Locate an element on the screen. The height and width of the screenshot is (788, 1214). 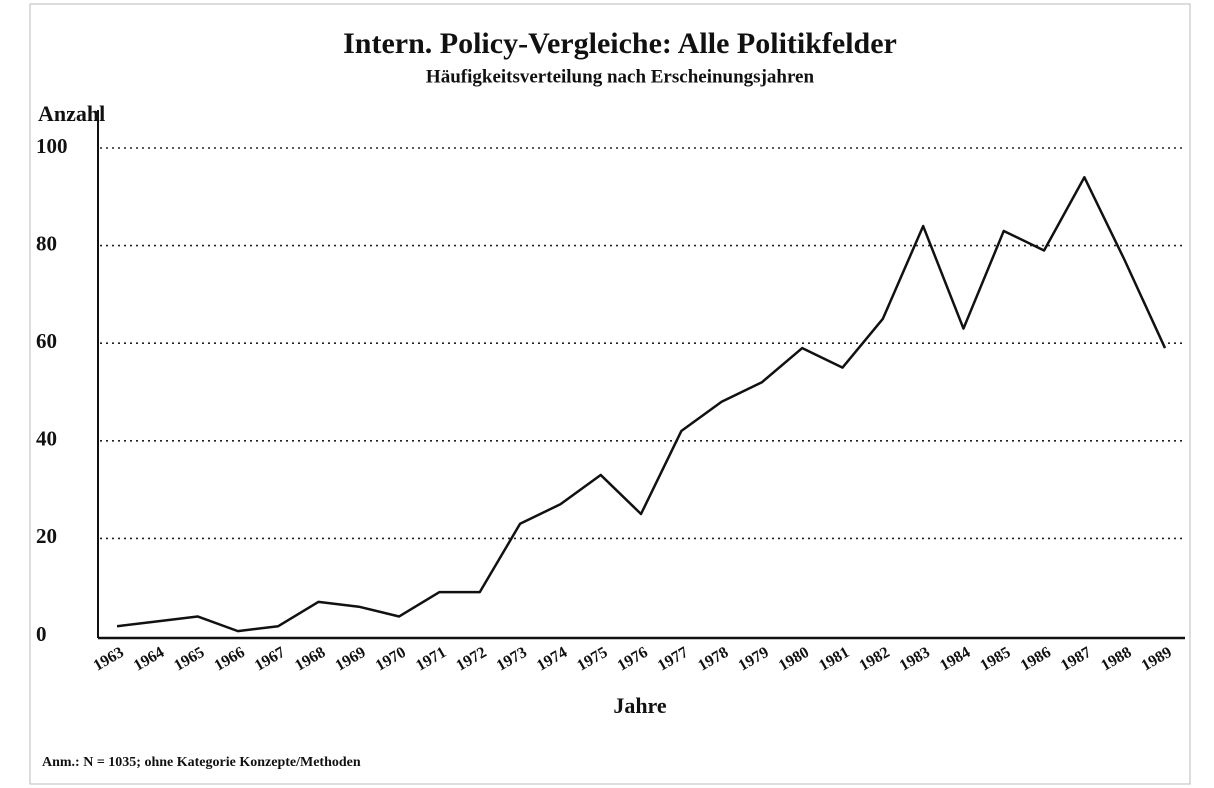
x-tick-label: 1982 is located at coordinates (874, 659).